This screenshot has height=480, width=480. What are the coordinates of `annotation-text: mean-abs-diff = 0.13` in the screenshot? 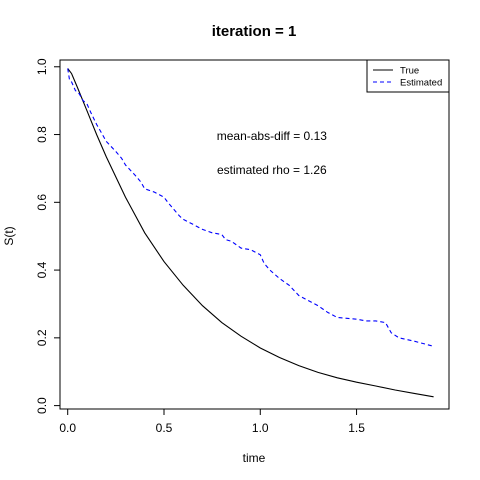 It's located at (272, 136).